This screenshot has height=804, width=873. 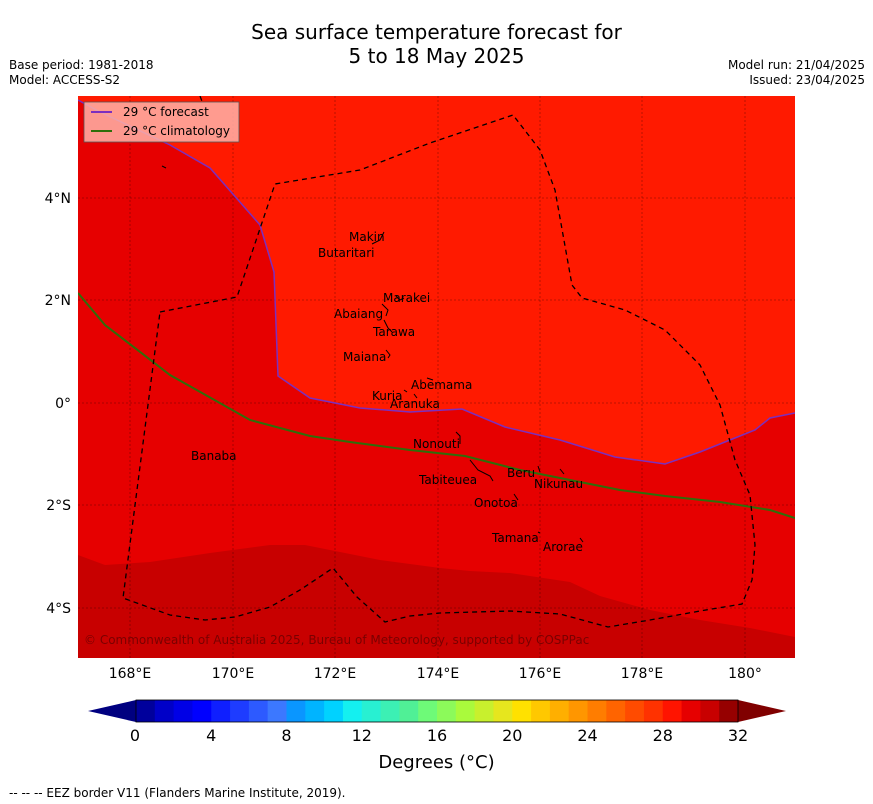 What do you see at coordinates (496, 503) in the screenshot?
I see `label-onotoa: Onotoa` at bounding box center [496, 503].